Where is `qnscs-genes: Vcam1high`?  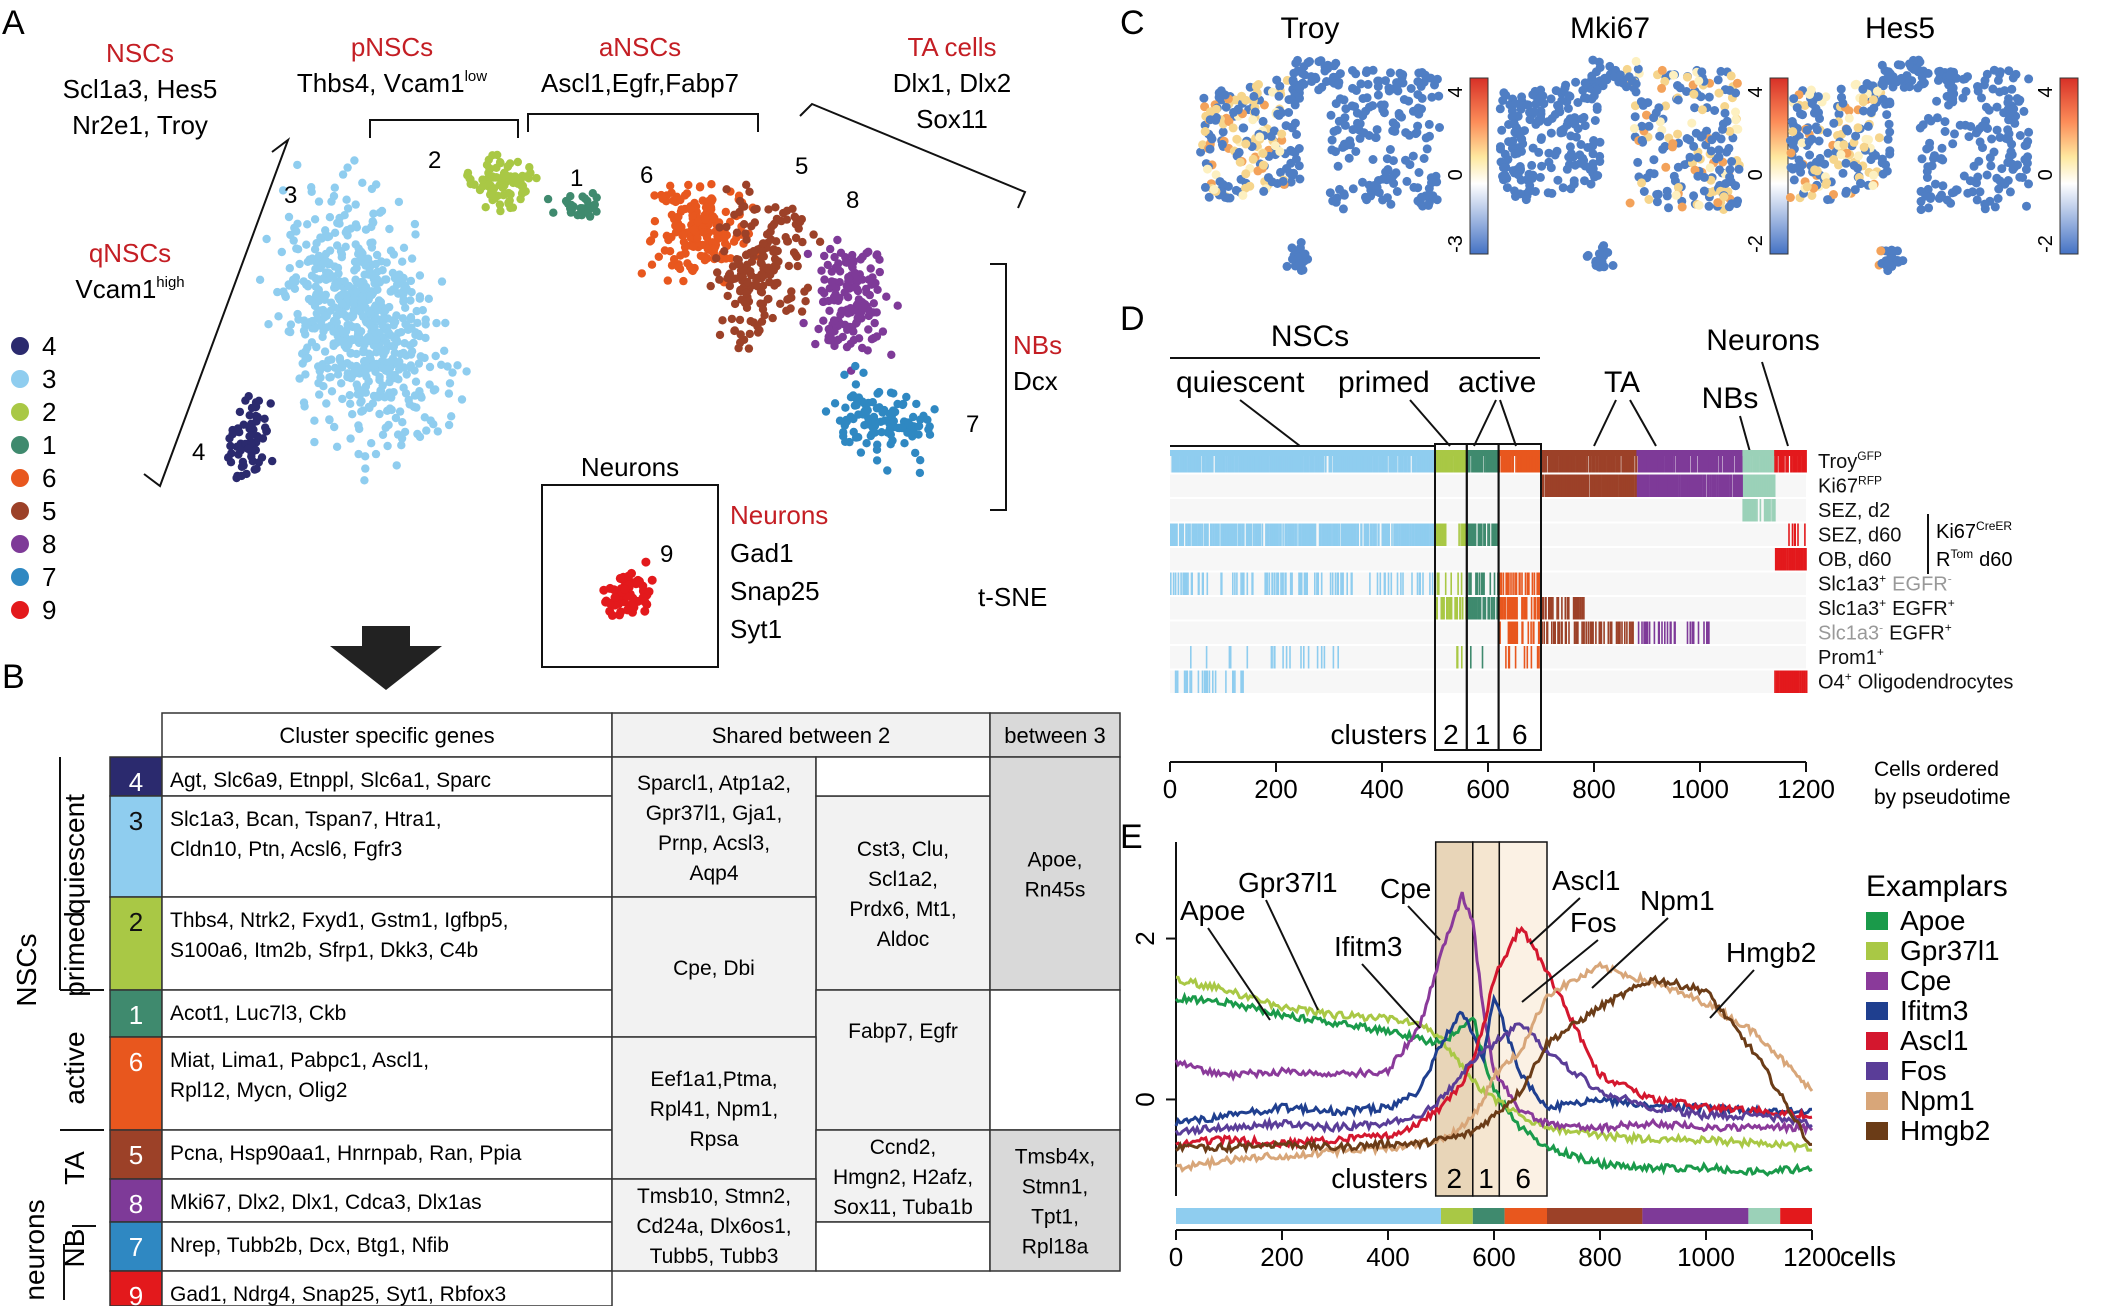 qnscs-genes: Vcam1high is located at coordinates (129, 289).